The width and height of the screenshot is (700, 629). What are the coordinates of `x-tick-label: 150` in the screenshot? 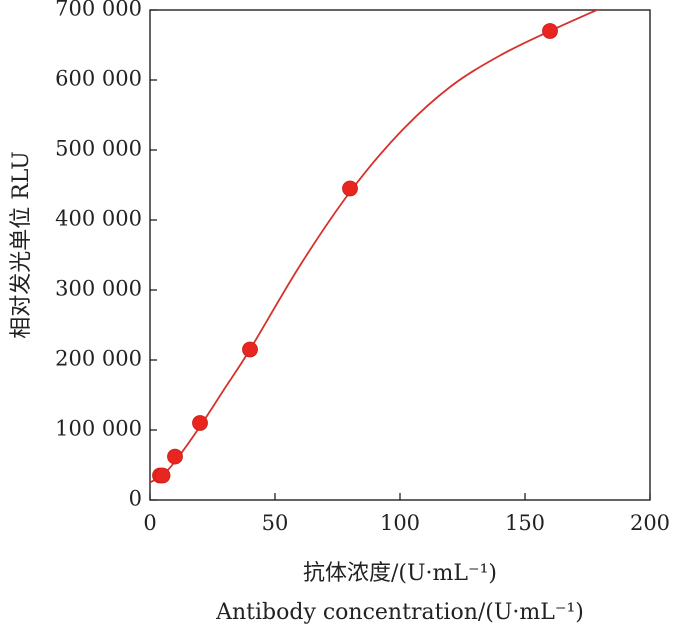 It's located at (525, 523).